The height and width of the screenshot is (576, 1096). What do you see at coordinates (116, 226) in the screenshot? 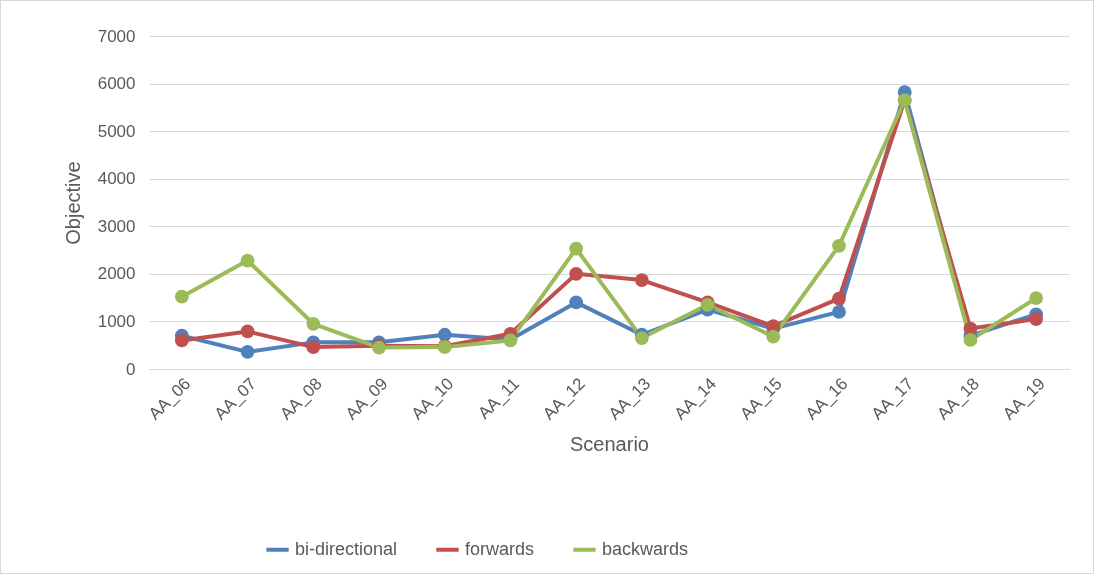
I see `y-tick-label: 3000` at bounding box center [116, 226].